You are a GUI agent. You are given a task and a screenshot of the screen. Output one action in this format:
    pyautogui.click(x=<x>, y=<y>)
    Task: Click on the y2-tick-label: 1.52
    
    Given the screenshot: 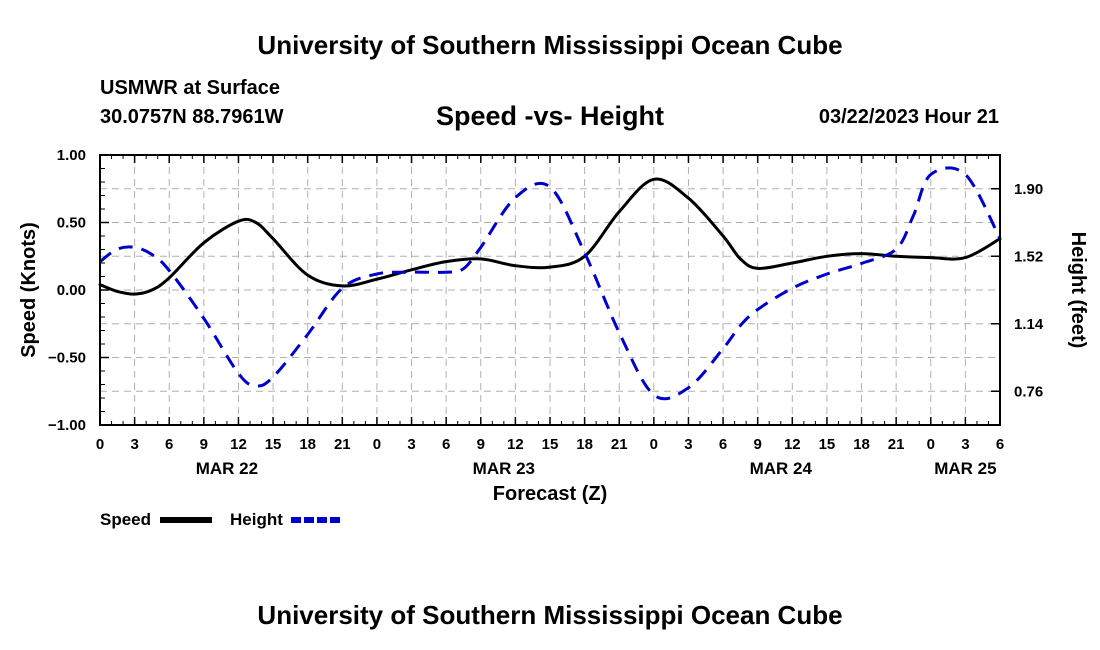 What is the action you would take?
    pyautogui.click(x=1028, y=256)
    